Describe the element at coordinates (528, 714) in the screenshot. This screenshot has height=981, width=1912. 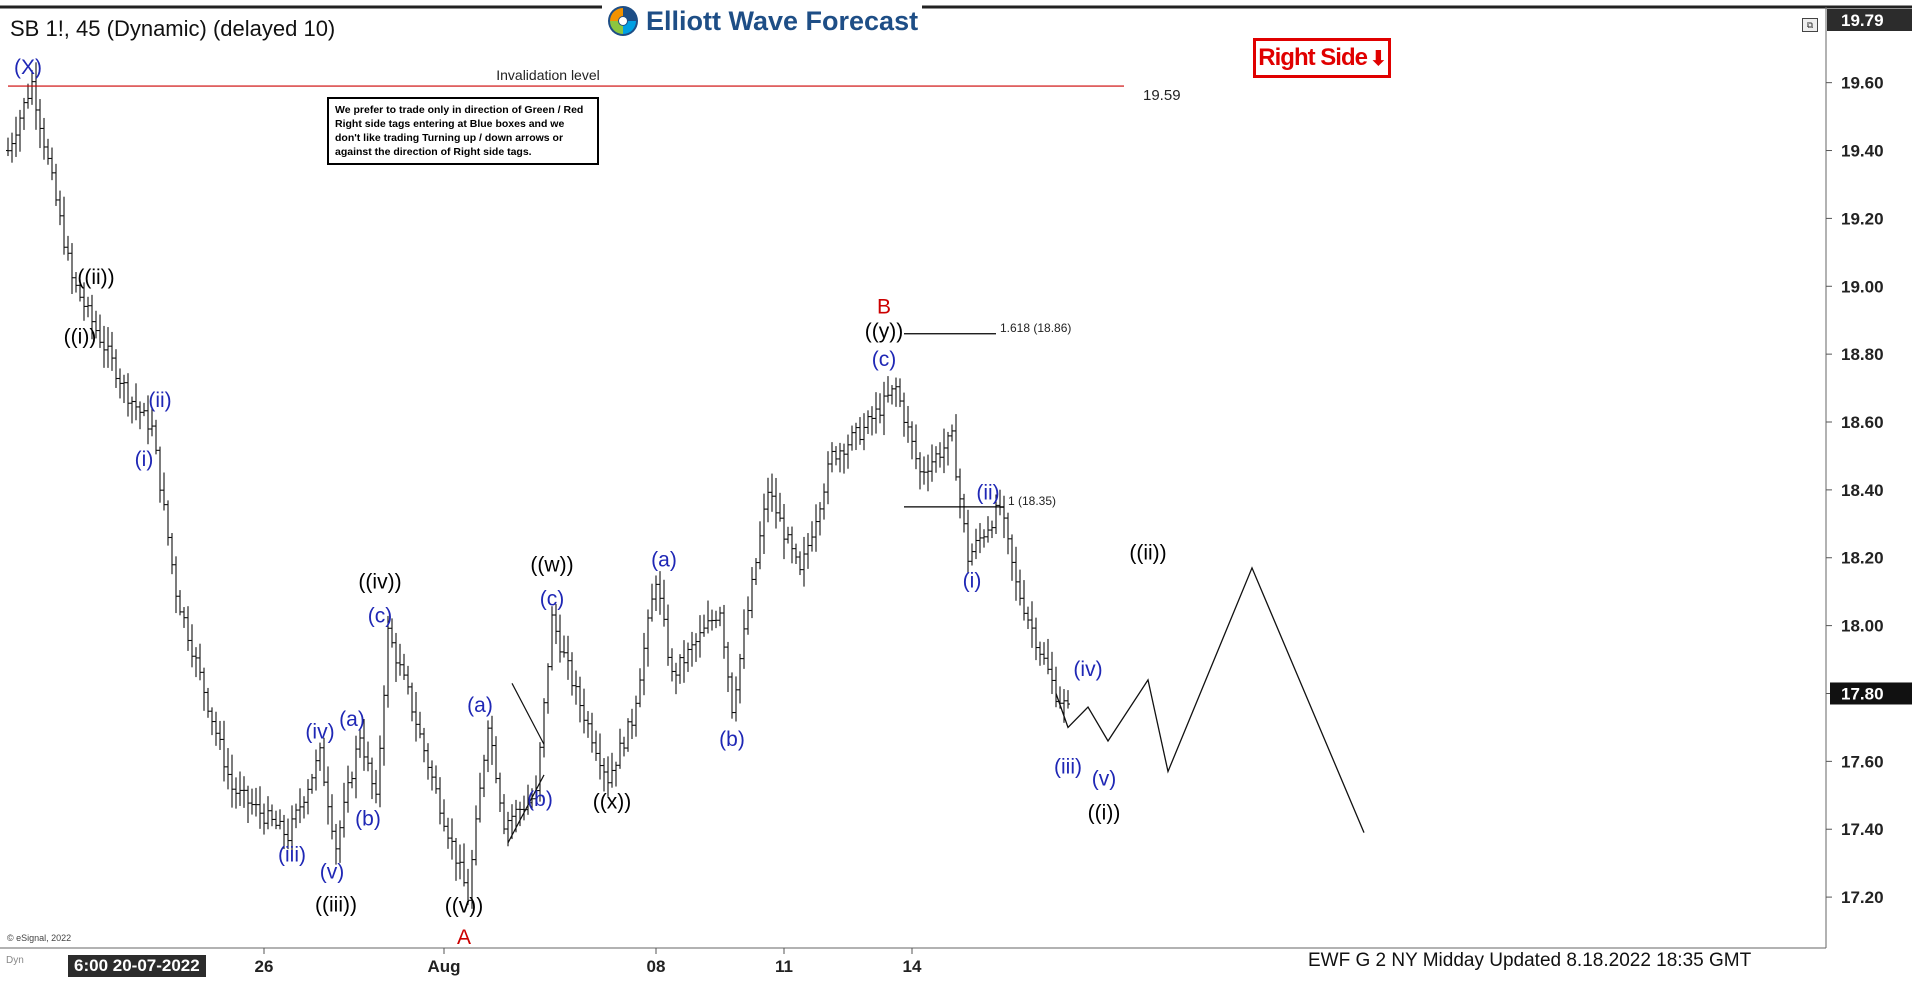
I see `channel-line` at that location.